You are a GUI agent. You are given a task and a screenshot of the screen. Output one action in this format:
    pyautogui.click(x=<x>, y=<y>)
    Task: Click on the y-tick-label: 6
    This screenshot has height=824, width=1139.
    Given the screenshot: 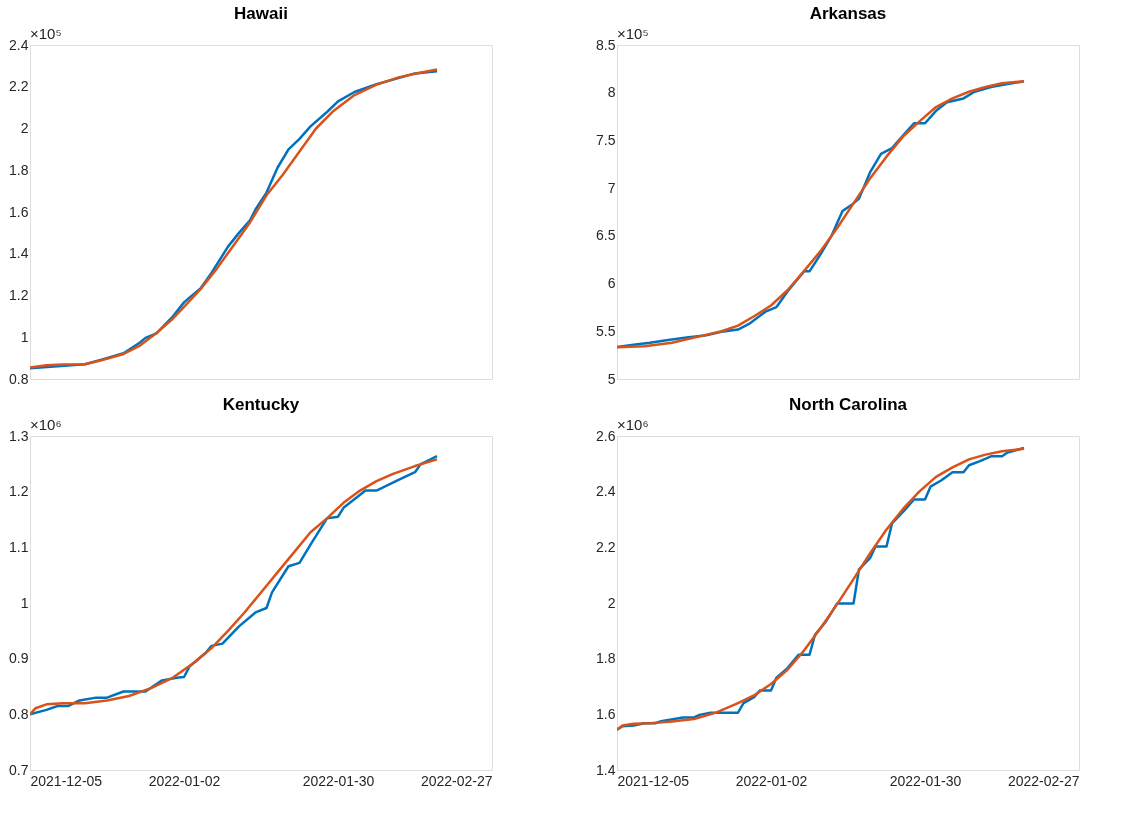 What is the action you would take?
    pyautogui.click(x=611, y=283)
    